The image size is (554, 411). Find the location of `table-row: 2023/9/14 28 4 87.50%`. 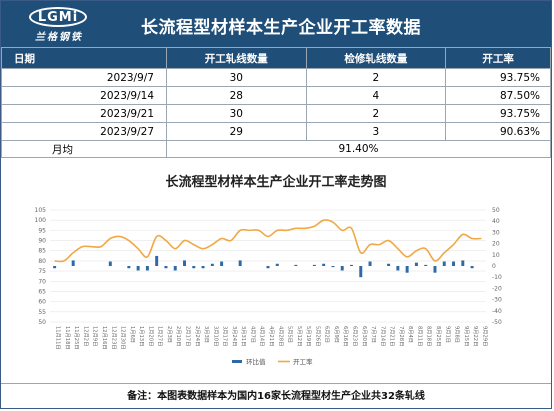

table-row: 2023/9/14 28 4 87.50% is located at coordinates (276, 95).